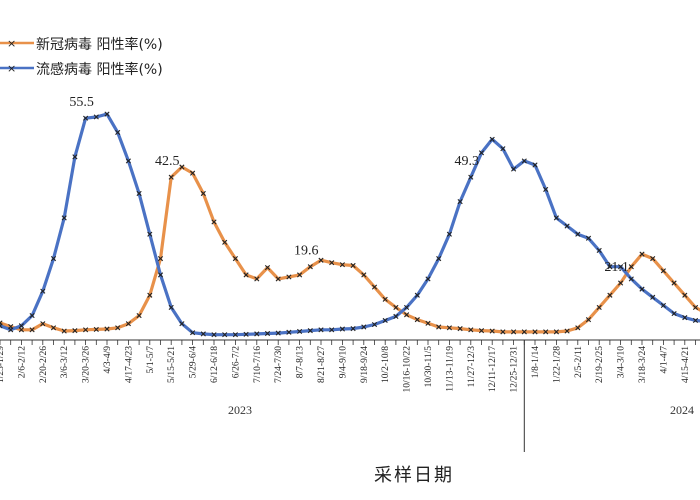 This screenshot has height=500, width=700. I want to click on x-tick-label: 8/7-8/13, so click(301, 362).